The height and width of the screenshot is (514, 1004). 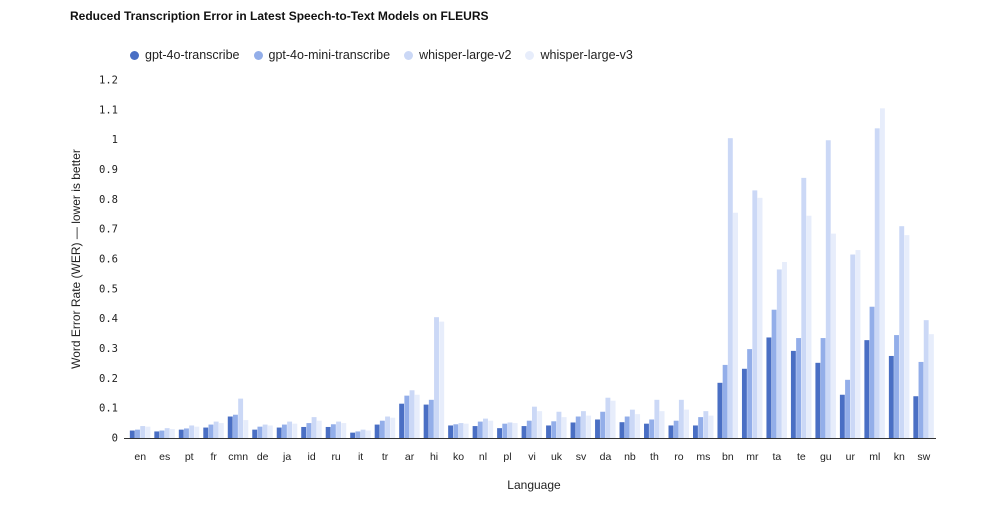 I want to click on y-tick-label: 0.7, so click(x=108, y=230).